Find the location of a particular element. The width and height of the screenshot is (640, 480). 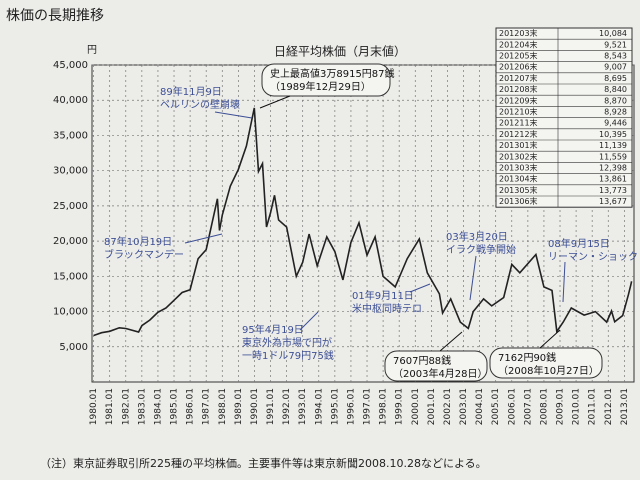

annotation: ブラックマンデー is located at coordinates (144, 254).